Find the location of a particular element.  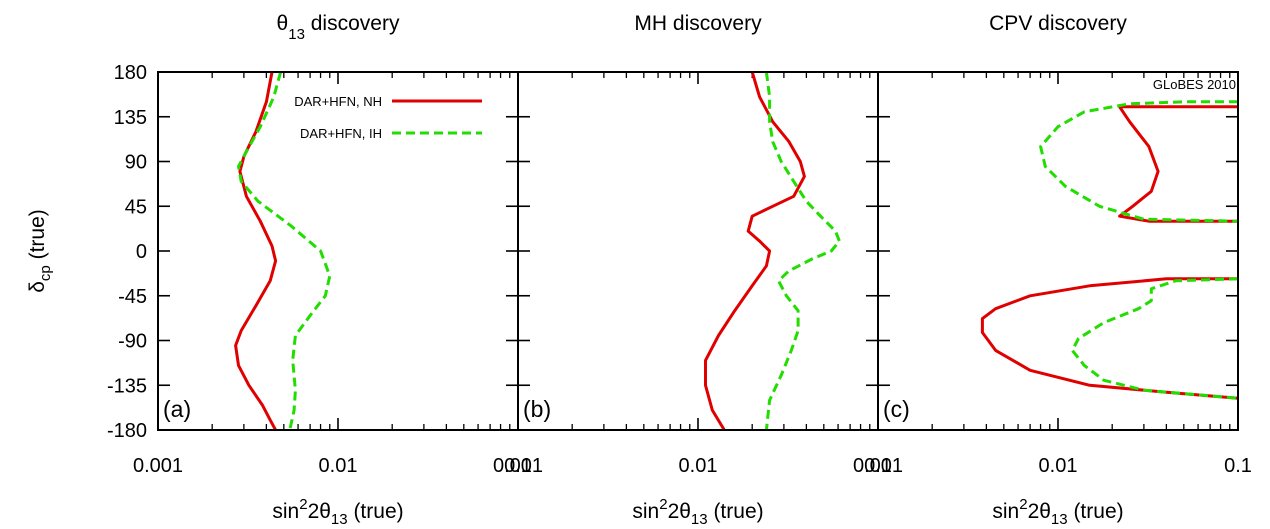

panel-tag: (b) is located at coordinates (537, 409).